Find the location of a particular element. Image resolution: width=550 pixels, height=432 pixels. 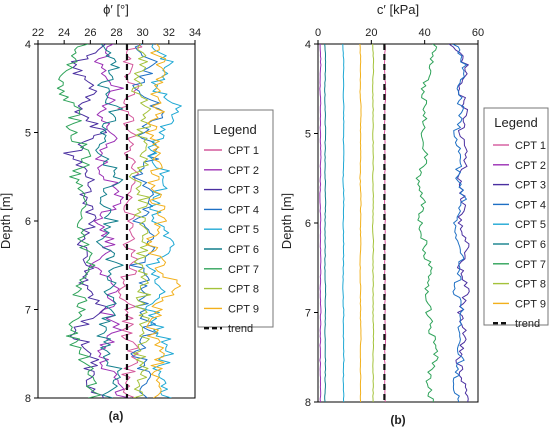

x-tick-label: 34 is located at coordinates (195, 33).